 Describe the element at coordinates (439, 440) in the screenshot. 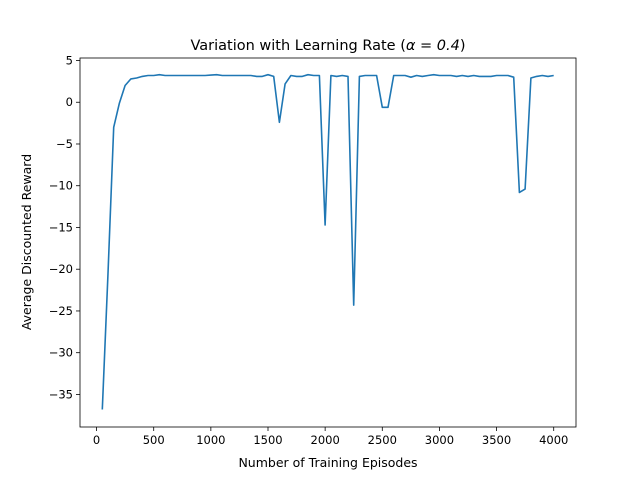

I see `x-tick-label: 3000` at that location.